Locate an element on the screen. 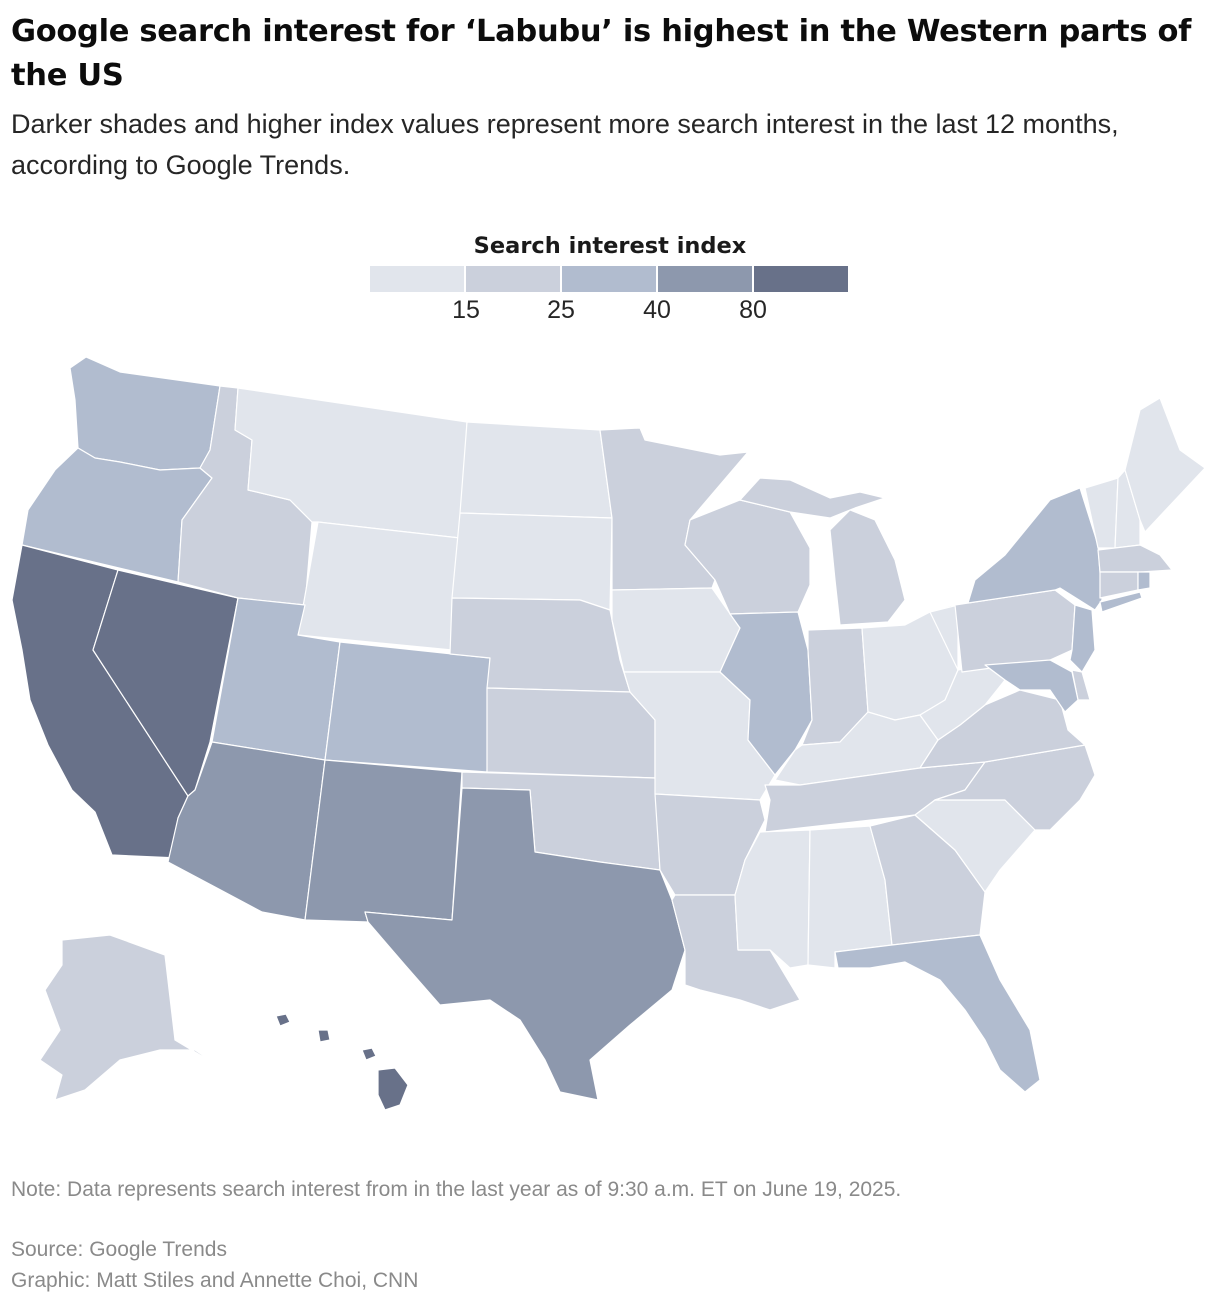  legend-tick-label: 40 is located at coordinates (657, 310).